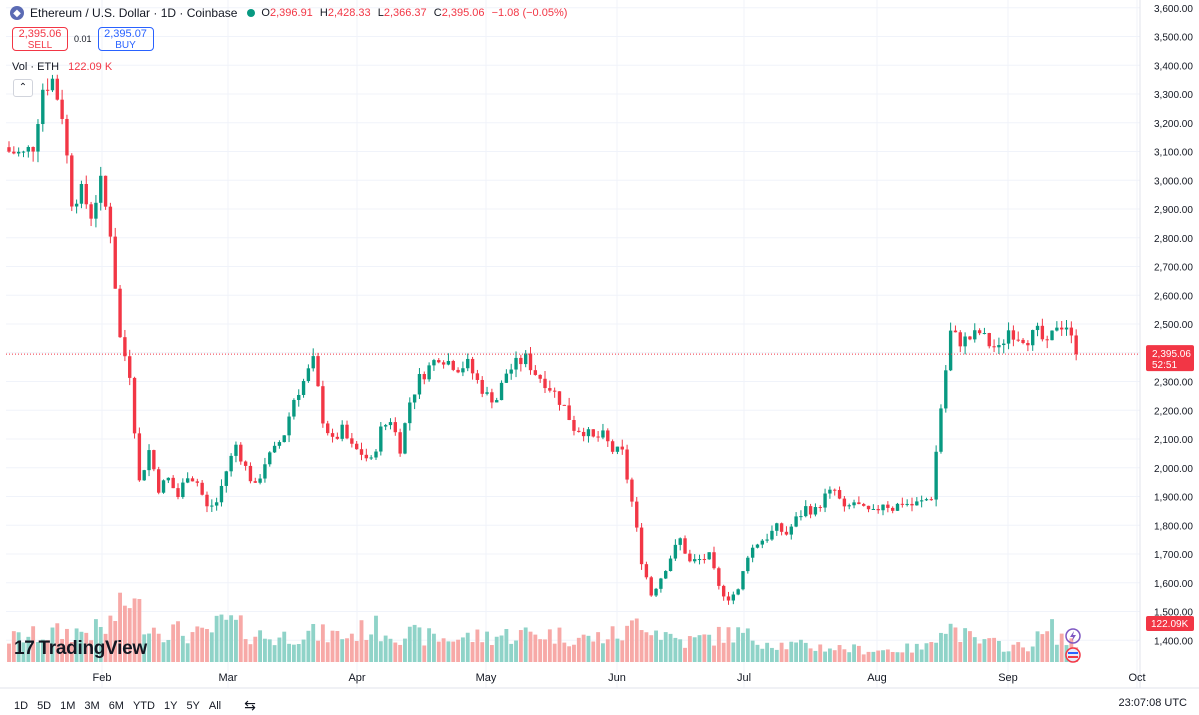 The image size is (1199, 715). What do you see at coordinates (1173, 469) in the screenshot?
I see `y-tick-label: 2,000.00` at bounding box center [1173, 469].